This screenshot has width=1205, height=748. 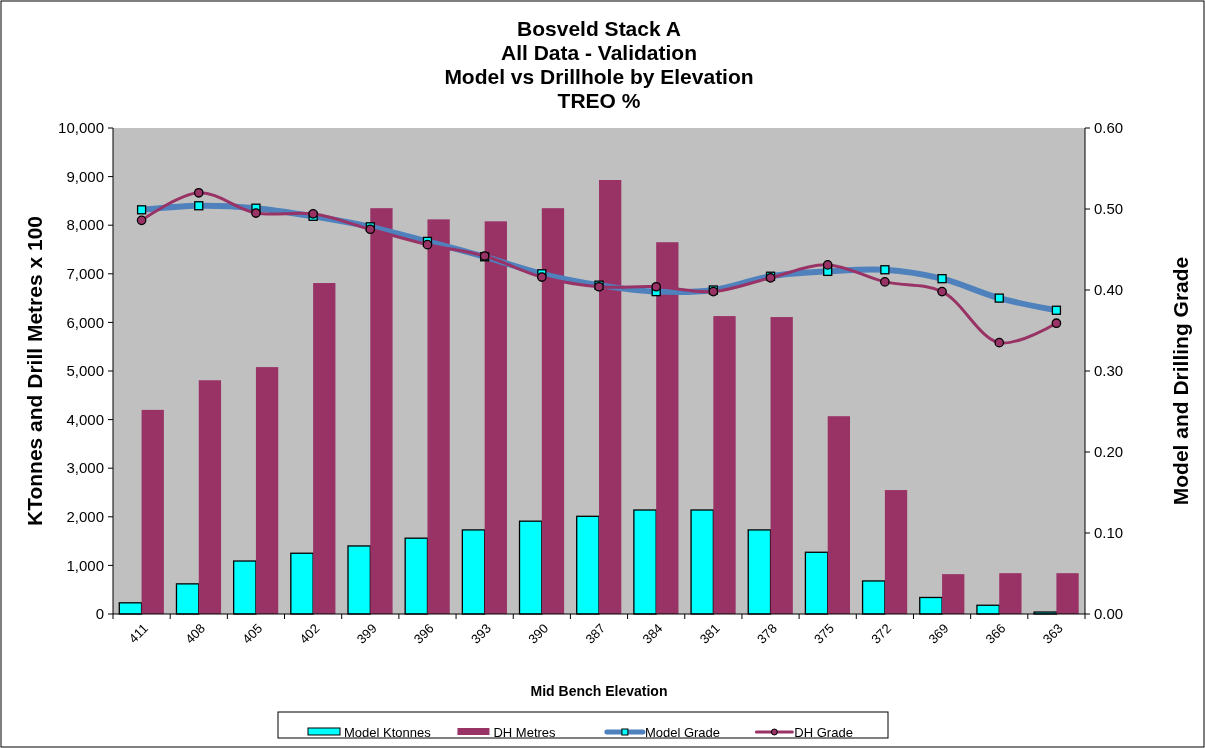 I want to click on y2-tick-label: 0.50, so click(x=1109, y=209).